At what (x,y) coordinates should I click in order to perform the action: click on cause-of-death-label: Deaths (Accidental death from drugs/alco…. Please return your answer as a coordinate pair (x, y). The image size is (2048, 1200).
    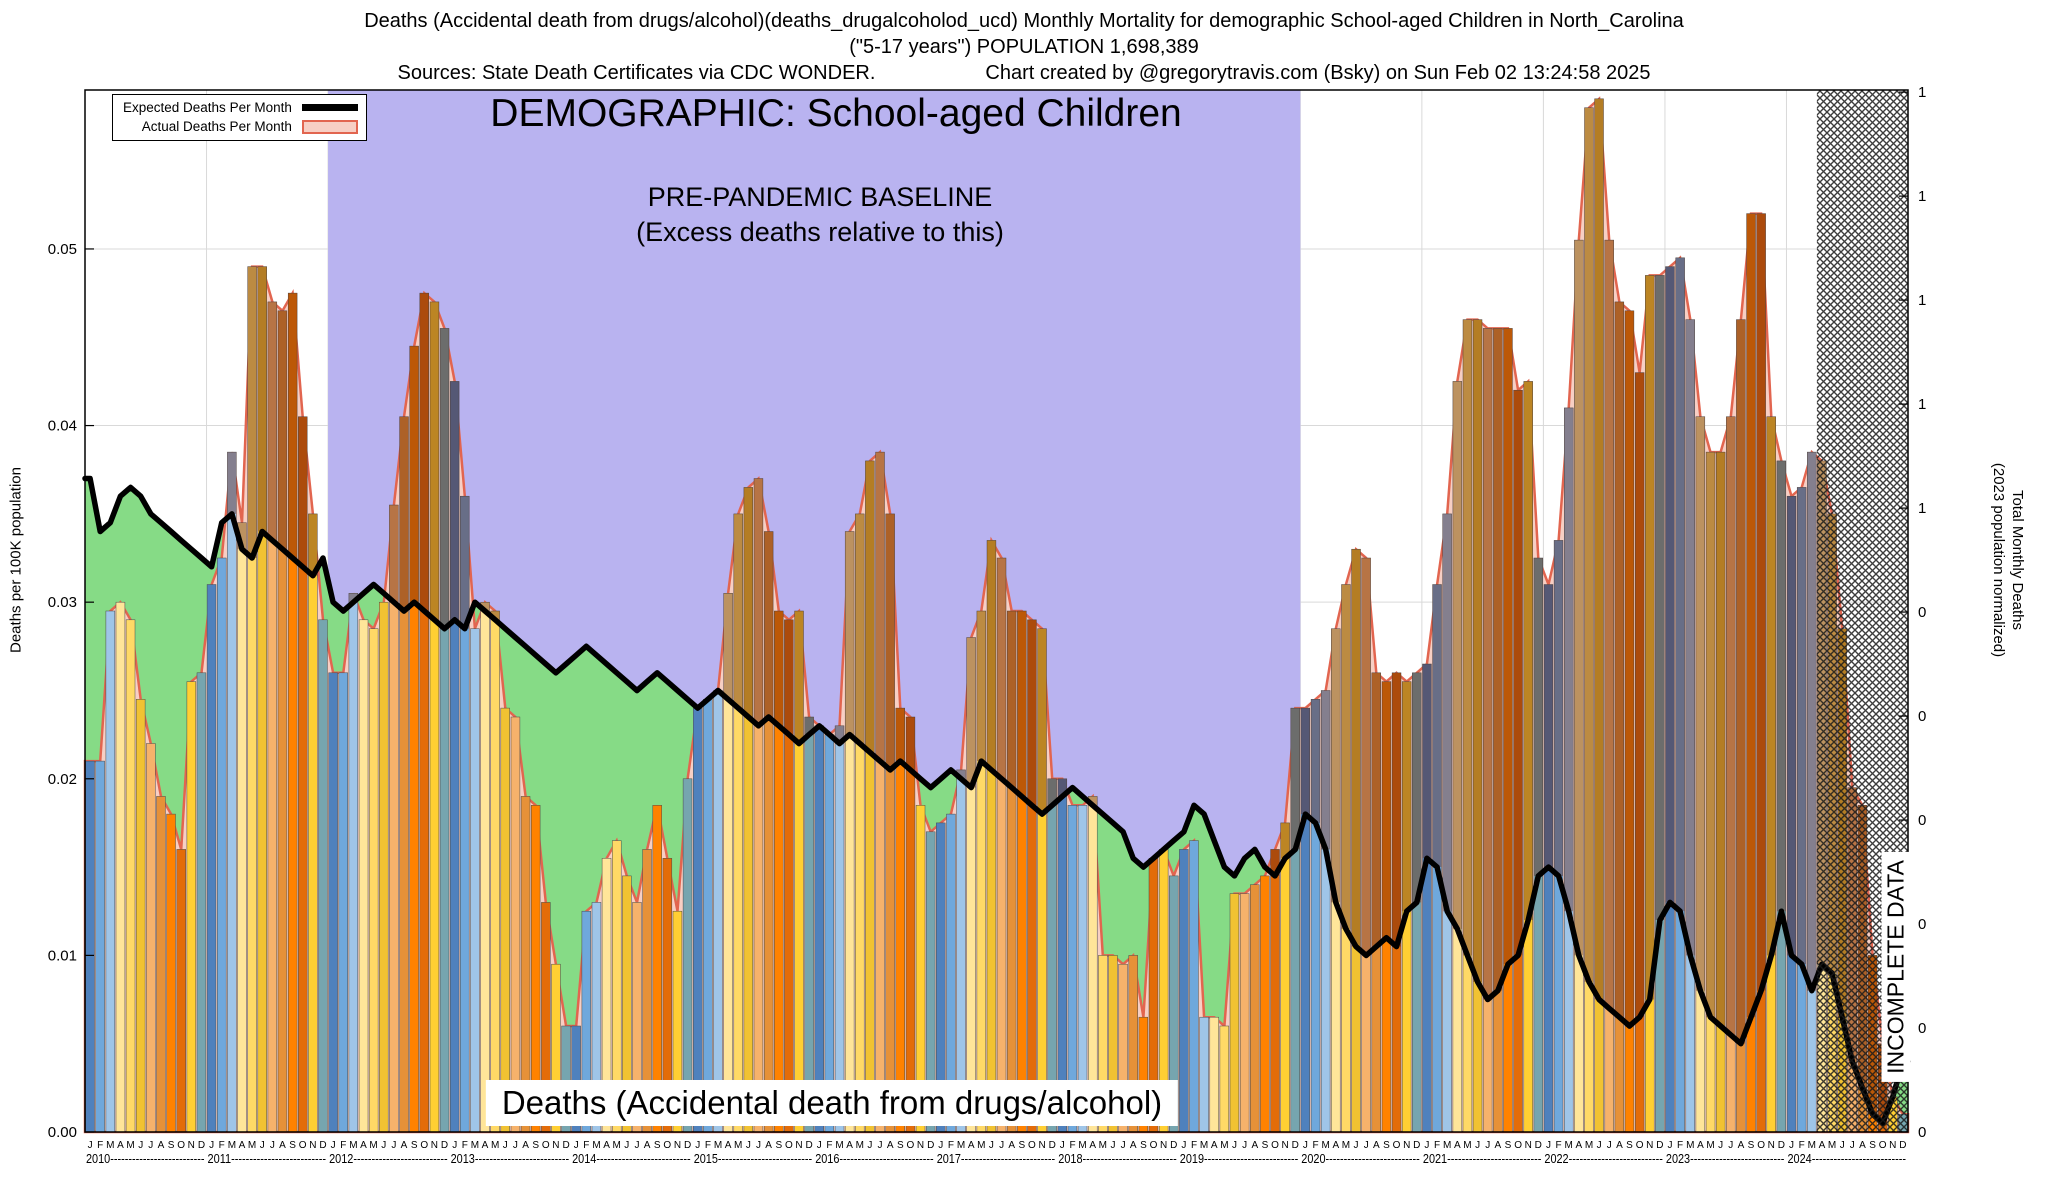
    Looking at the image, I should click on (832, 1103).